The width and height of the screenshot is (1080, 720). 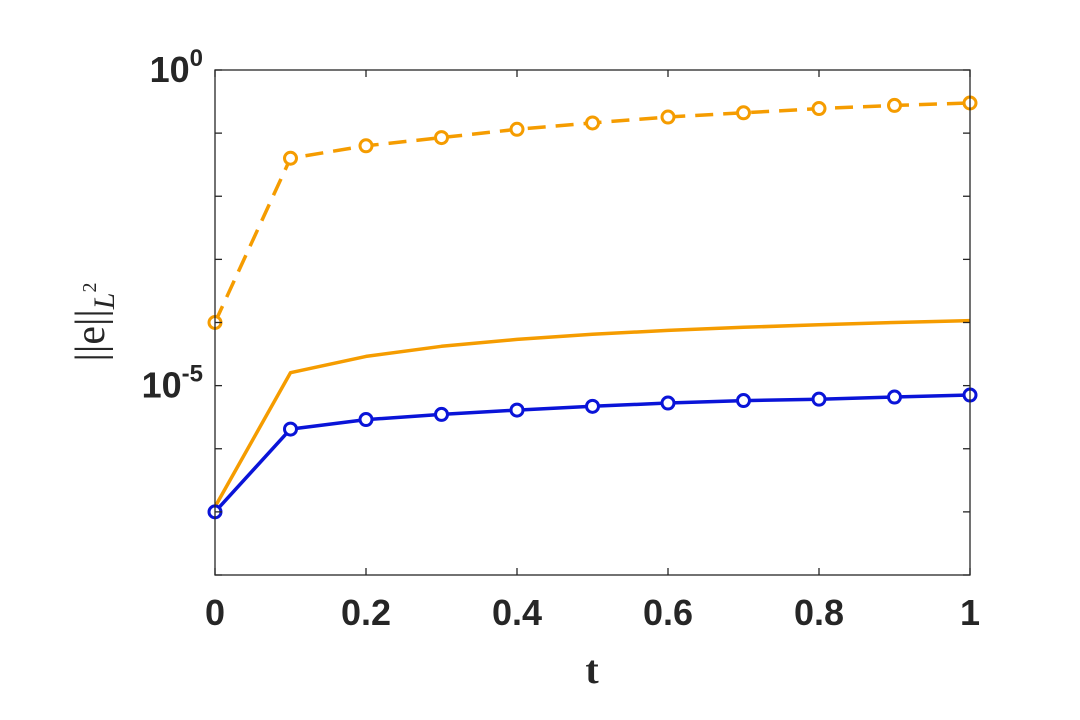 What do you see at coordinates (91, 335) in the screenshot?
I see `y-axis-label-main: ||e||` at bounding box center [91, 335].